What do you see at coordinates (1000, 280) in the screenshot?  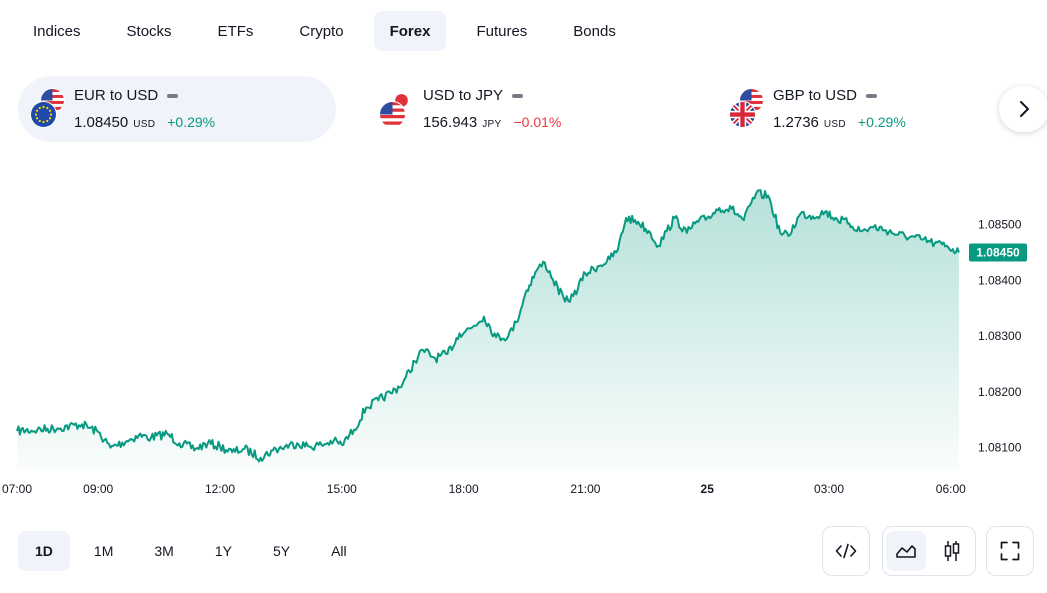 I see `y-axis-tick-label: 1.08400` at bounding box center [1000, 280].